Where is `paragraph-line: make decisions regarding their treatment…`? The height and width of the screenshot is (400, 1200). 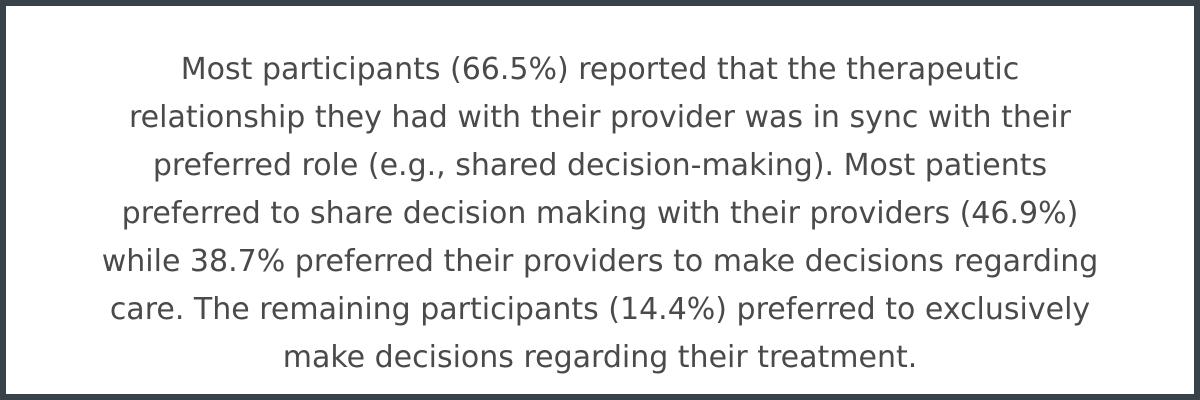 paragraph-line: make decisions regarding their treatment… is located at coordinates (600, 357).